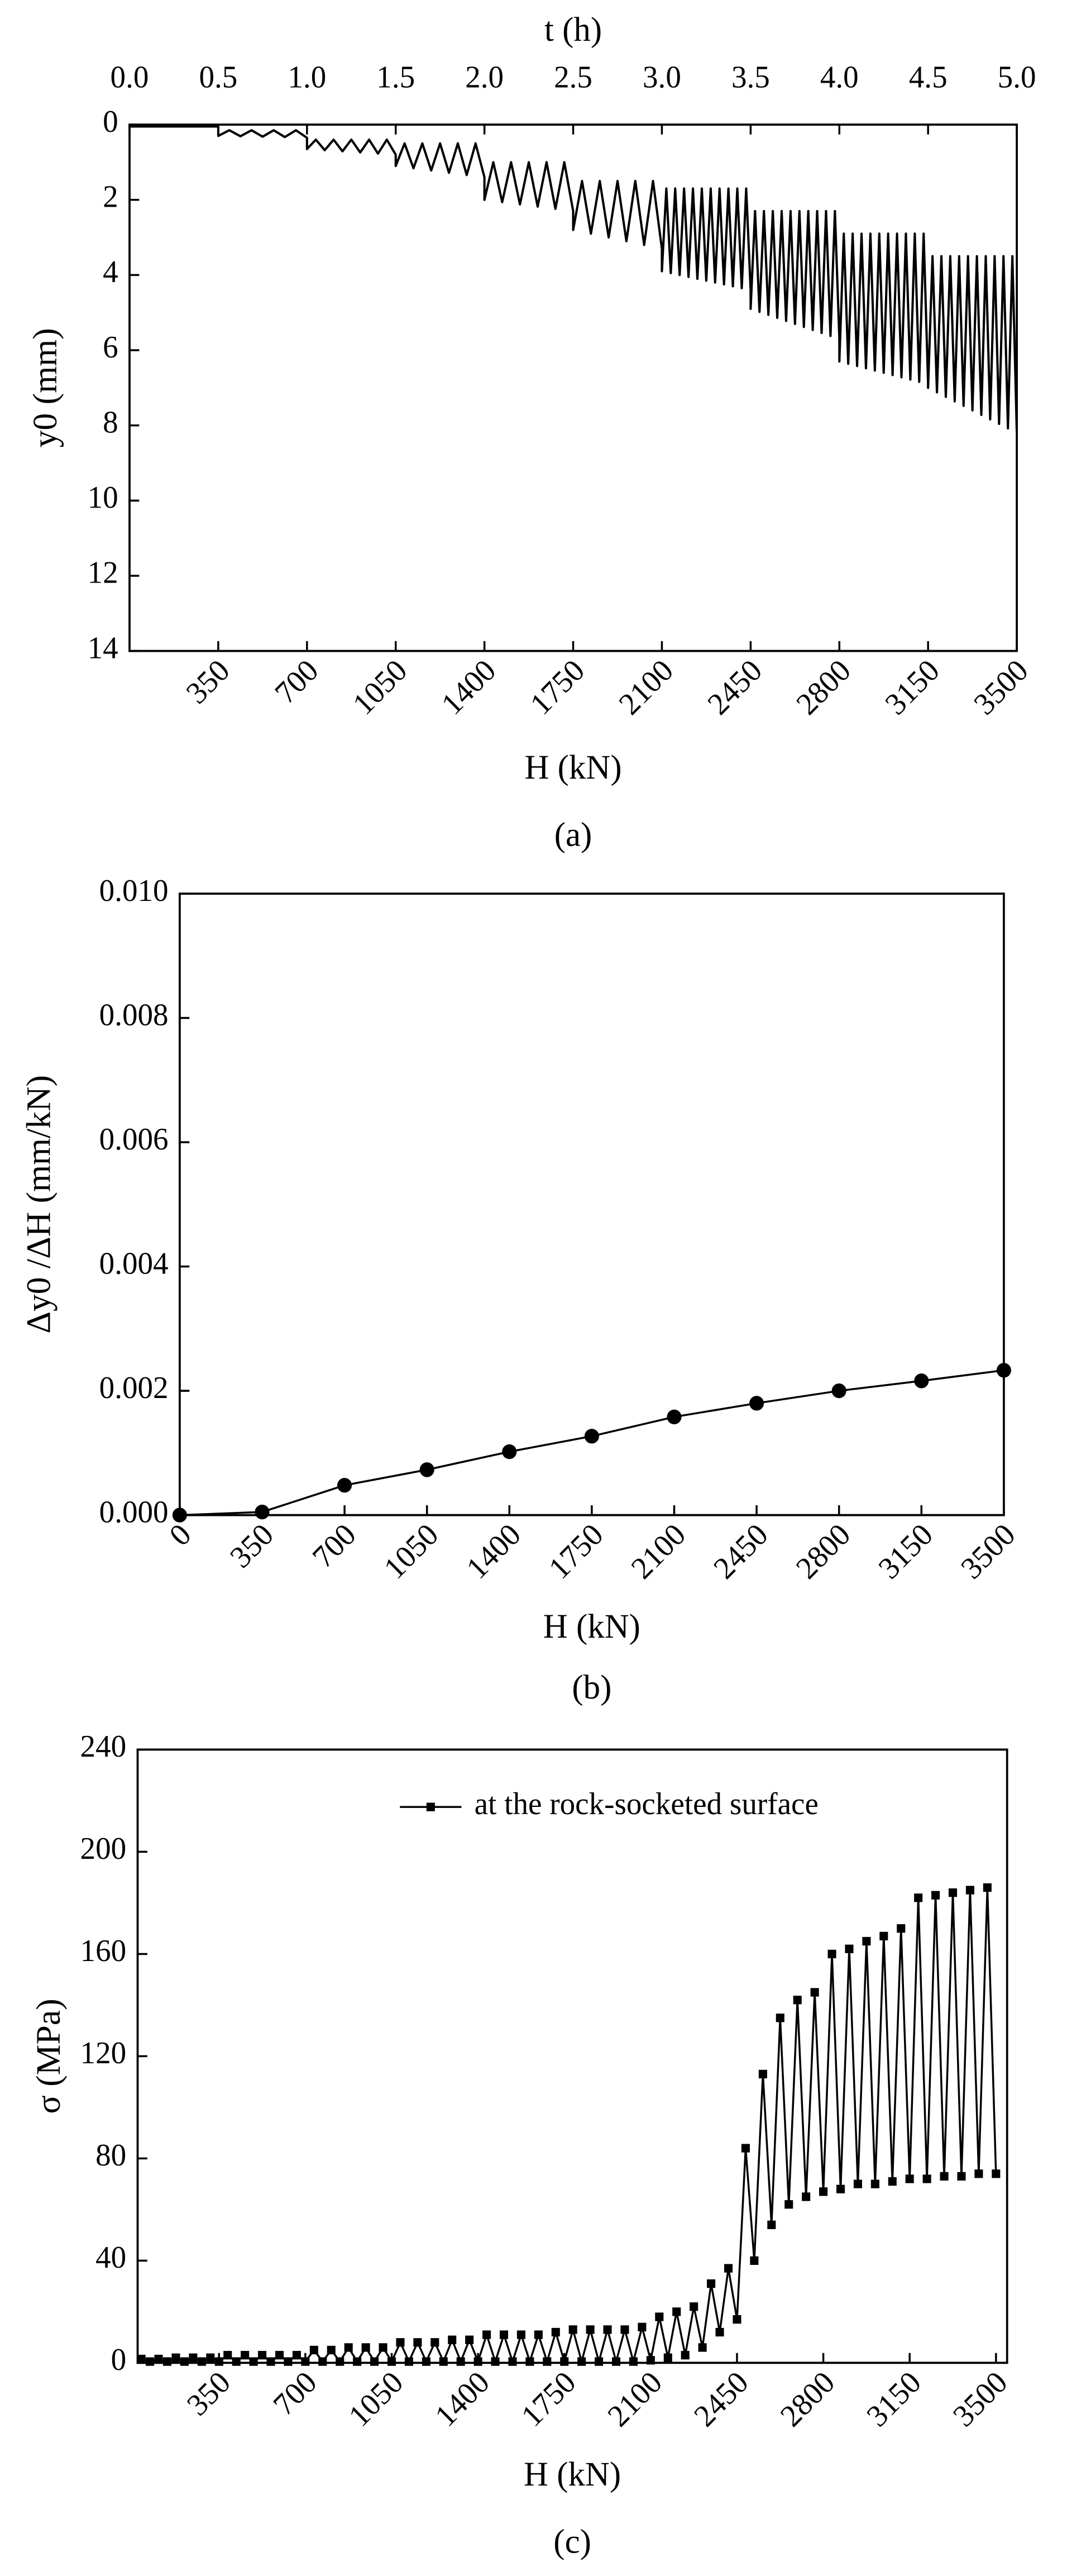  What do you see at coordinates (307, 77) in the screenshot?
I see `x-tick-label: 1.0` at bounding box center [307, 77].